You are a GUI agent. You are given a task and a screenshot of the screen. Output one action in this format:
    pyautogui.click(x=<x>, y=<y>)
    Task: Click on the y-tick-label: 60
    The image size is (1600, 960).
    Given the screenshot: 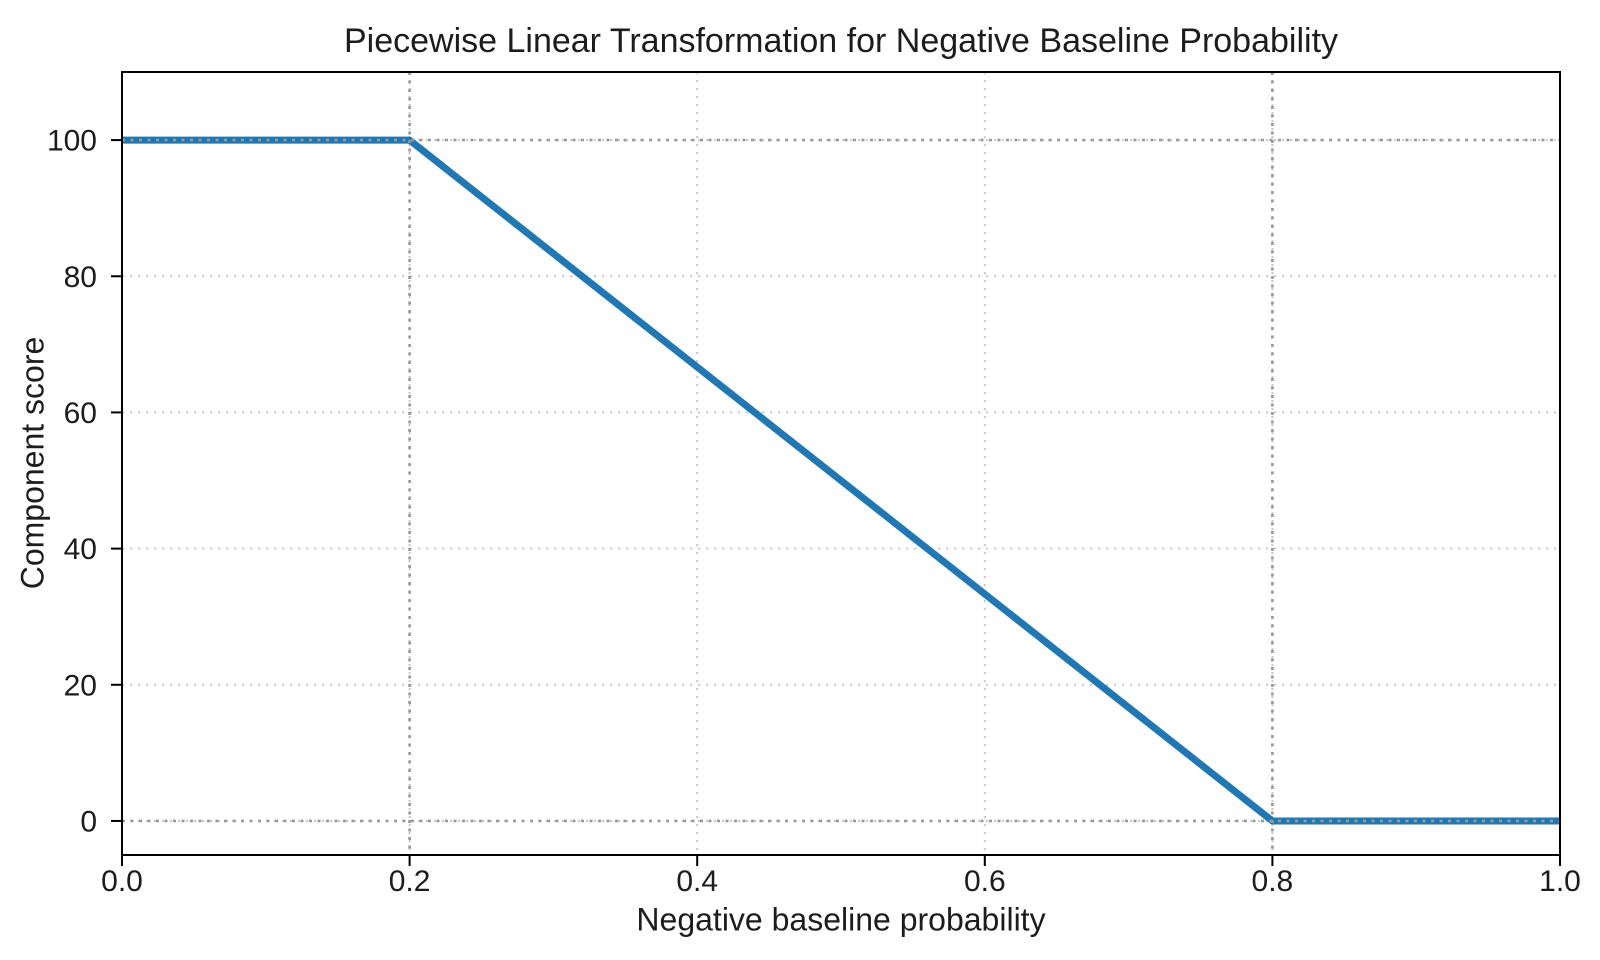 What is the action you would take?
    pyautogui.click(x=80, y=413)
    